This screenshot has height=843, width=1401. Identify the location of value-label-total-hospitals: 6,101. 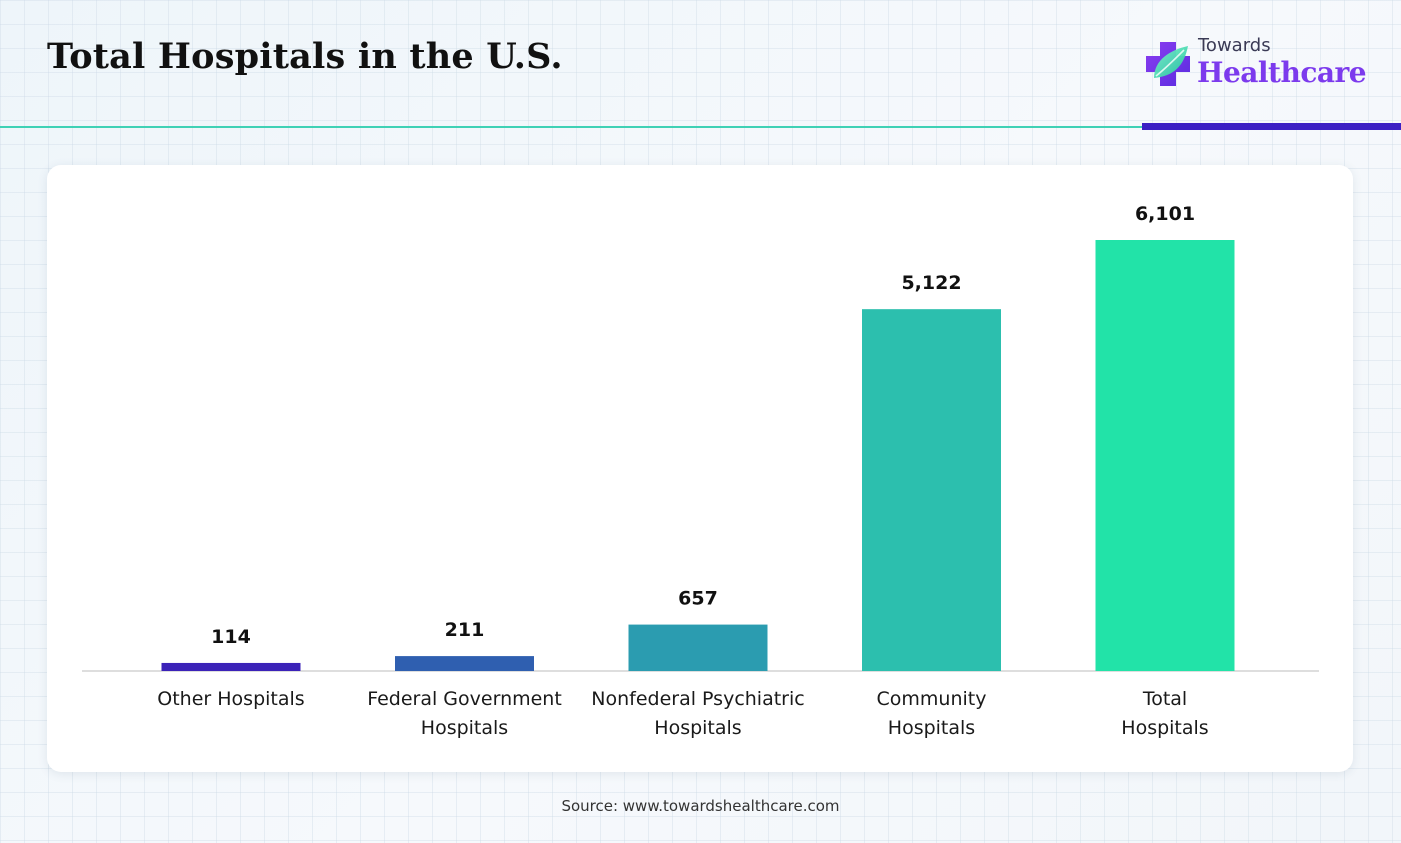
(1165, 214).